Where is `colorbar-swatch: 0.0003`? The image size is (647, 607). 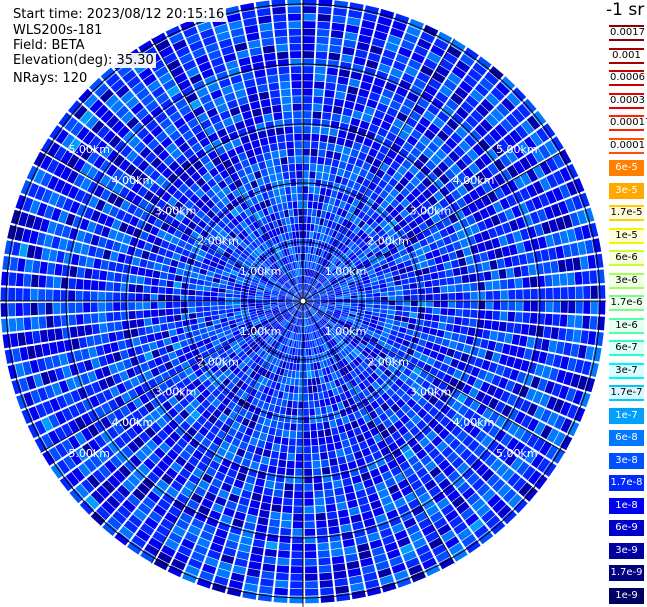
colorbar-swatch: 0.0003 is located at coordinates (626, 100).